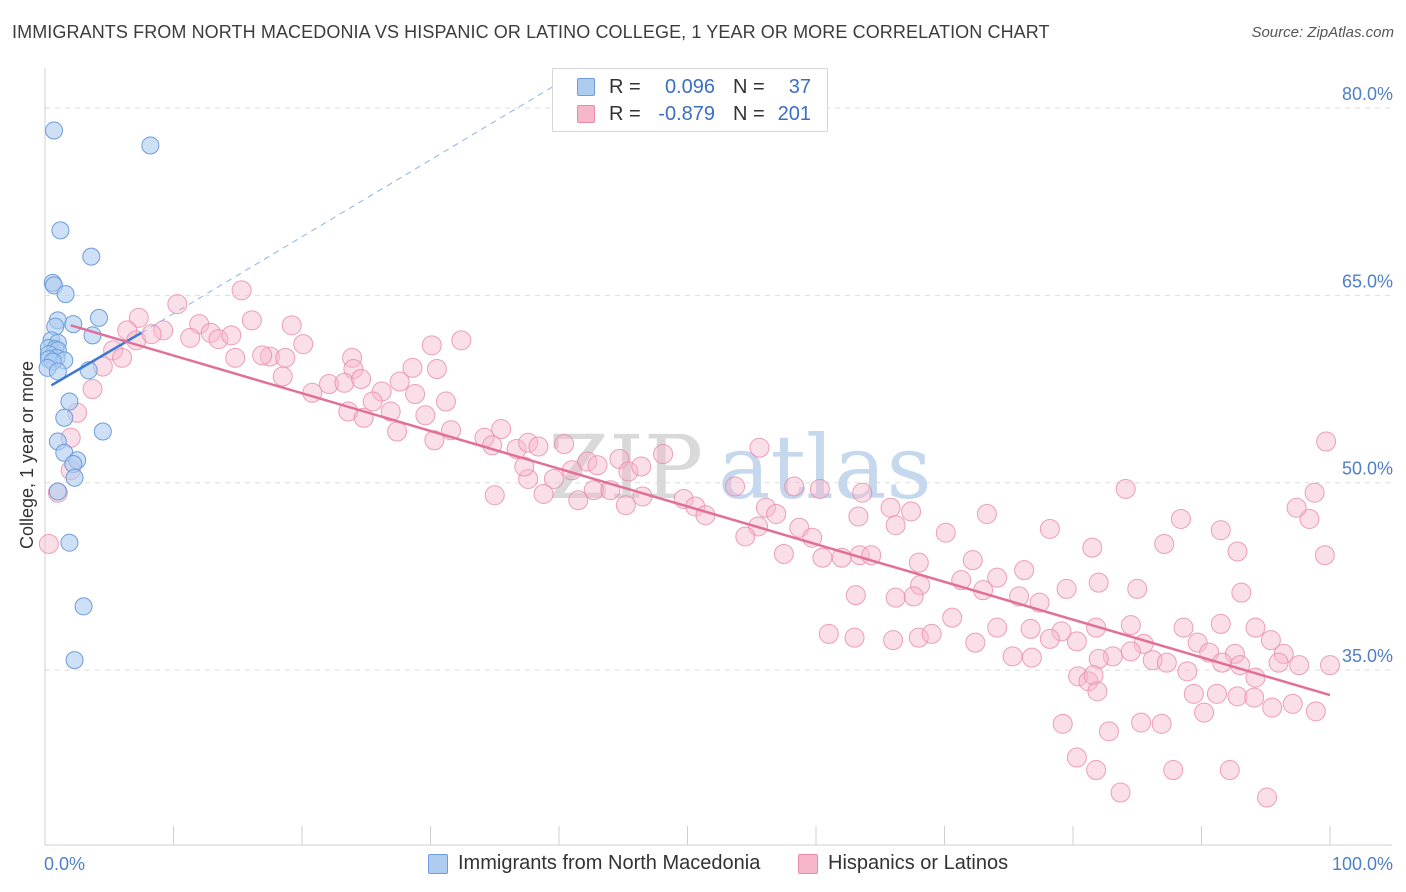 The height and width of the screenshot is (892, 1406). What do you see at coordinates (689, 86) in the screenshot?
I see `legend-r-value: 0.096` at bounding box center [689, 86].